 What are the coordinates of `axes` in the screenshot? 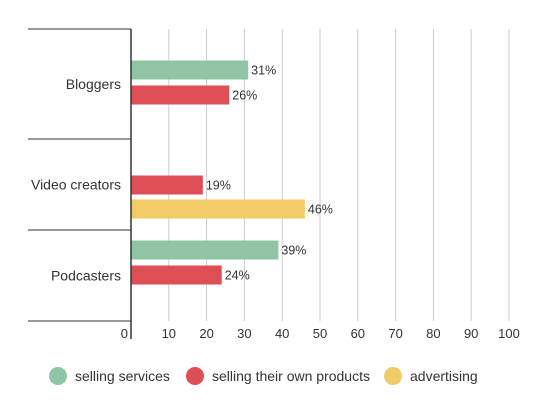 It's located at (80, 183).